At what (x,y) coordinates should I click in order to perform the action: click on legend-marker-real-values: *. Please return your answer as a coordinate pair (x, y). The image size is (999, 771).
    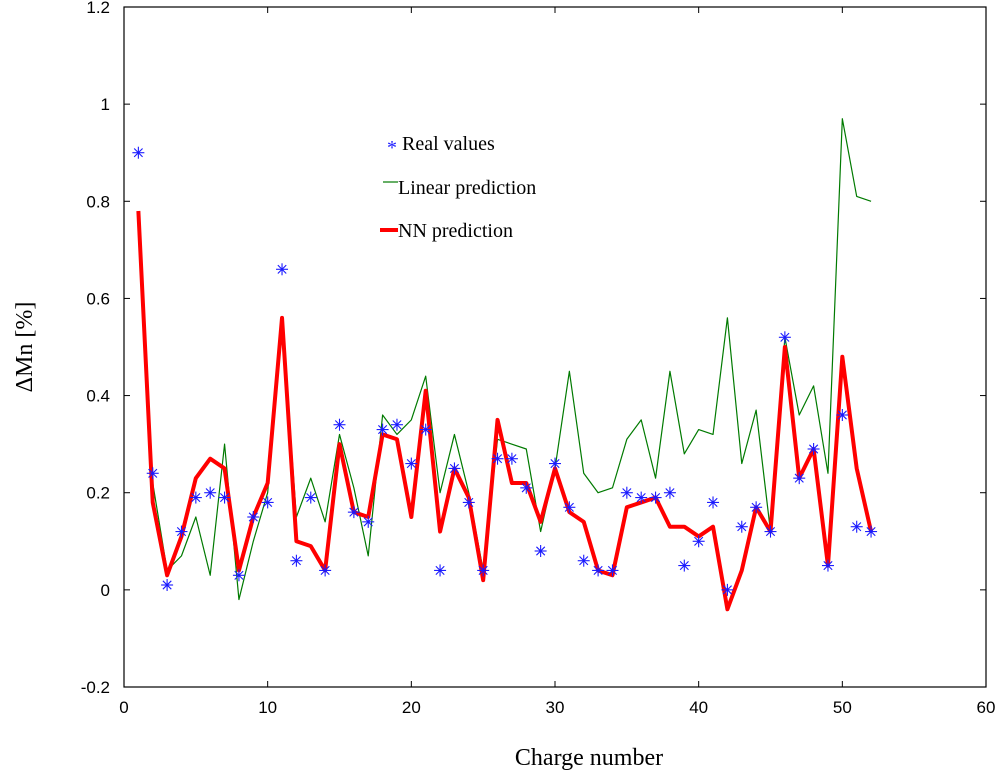
    Looking at the image, I should click on (392, 148).